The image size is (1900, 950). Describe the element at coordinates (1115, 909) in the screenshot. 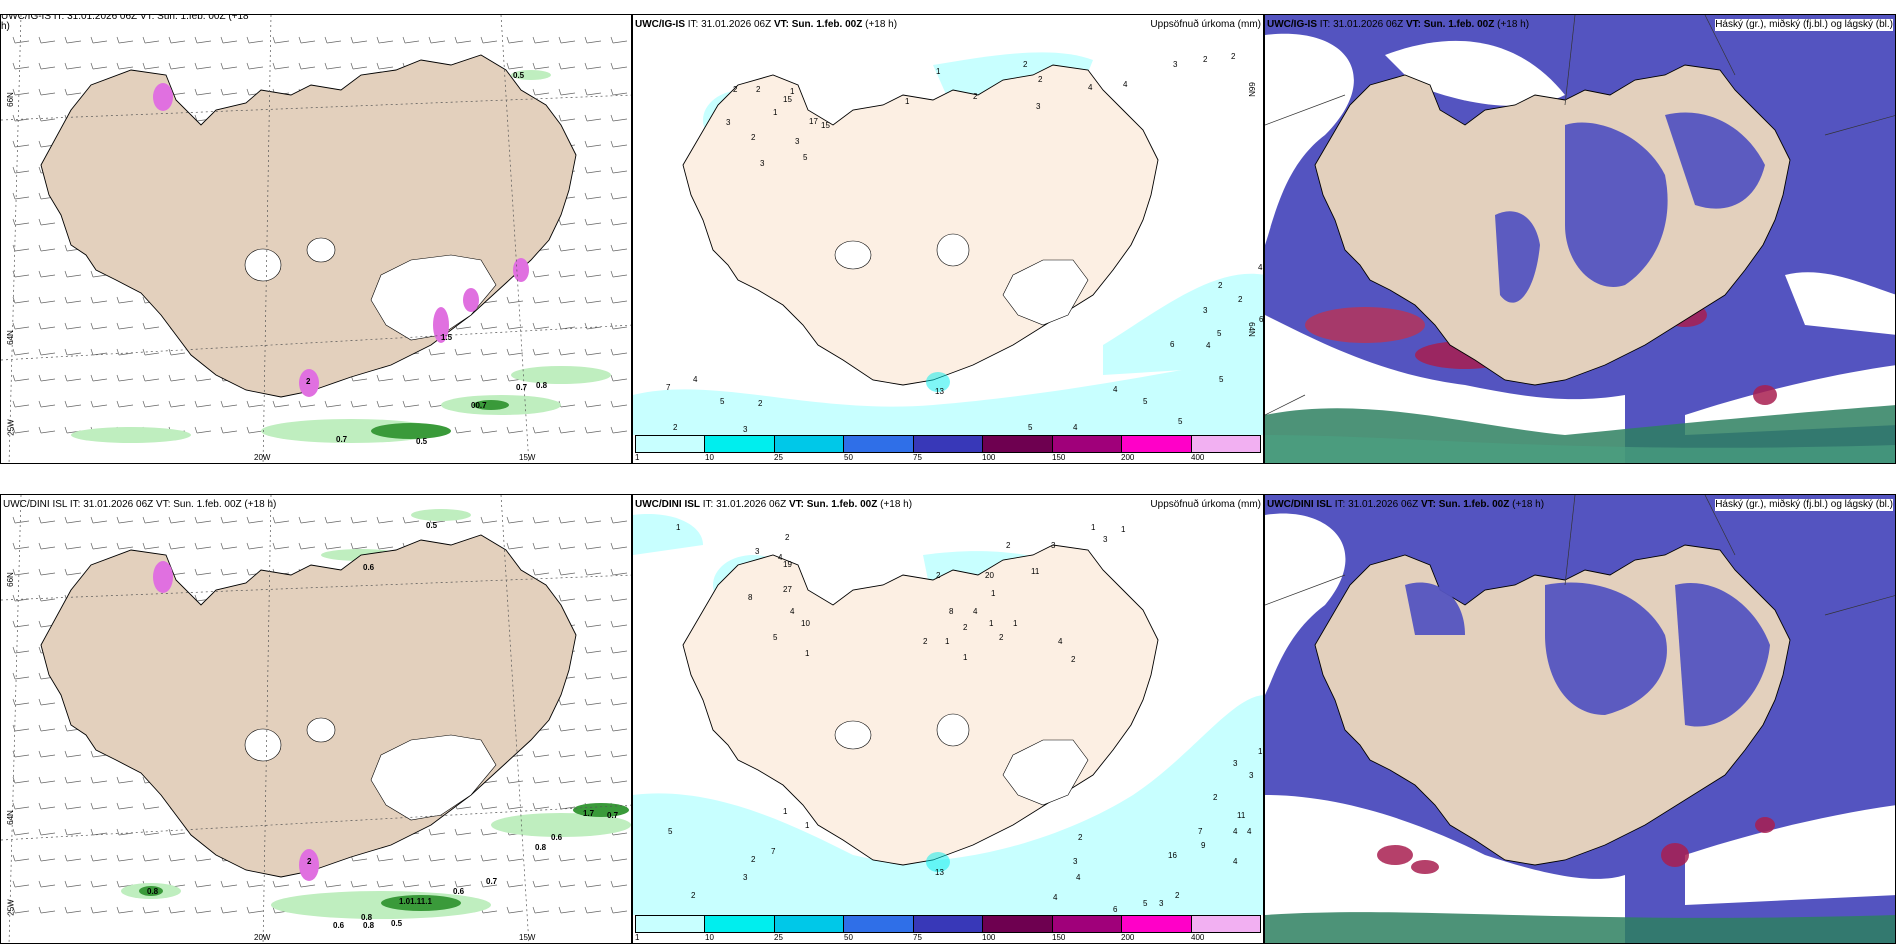

I see `precip-value: 6` at that location.